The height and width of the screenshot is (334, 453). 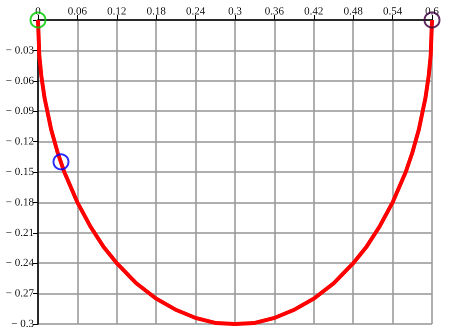 What do you see at coordinates (20, 294) in the screenshot?
I see `y-tick-label: − 0.27` at bounding box center [20, 294].